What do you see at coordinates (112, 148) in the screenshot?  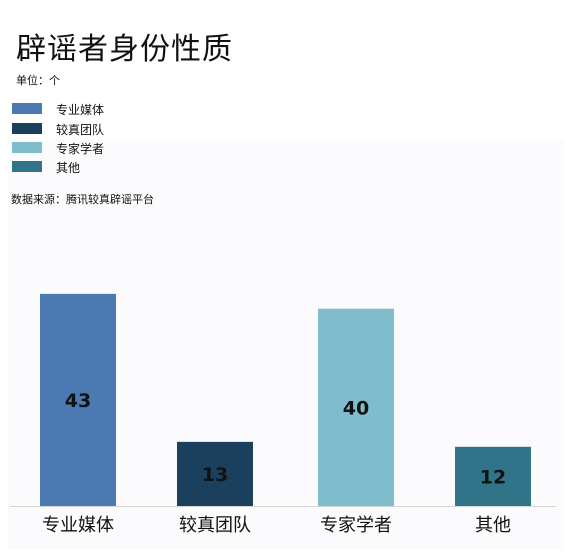 I see `legend-item: 专家学者` at bounding box center [112, 148].